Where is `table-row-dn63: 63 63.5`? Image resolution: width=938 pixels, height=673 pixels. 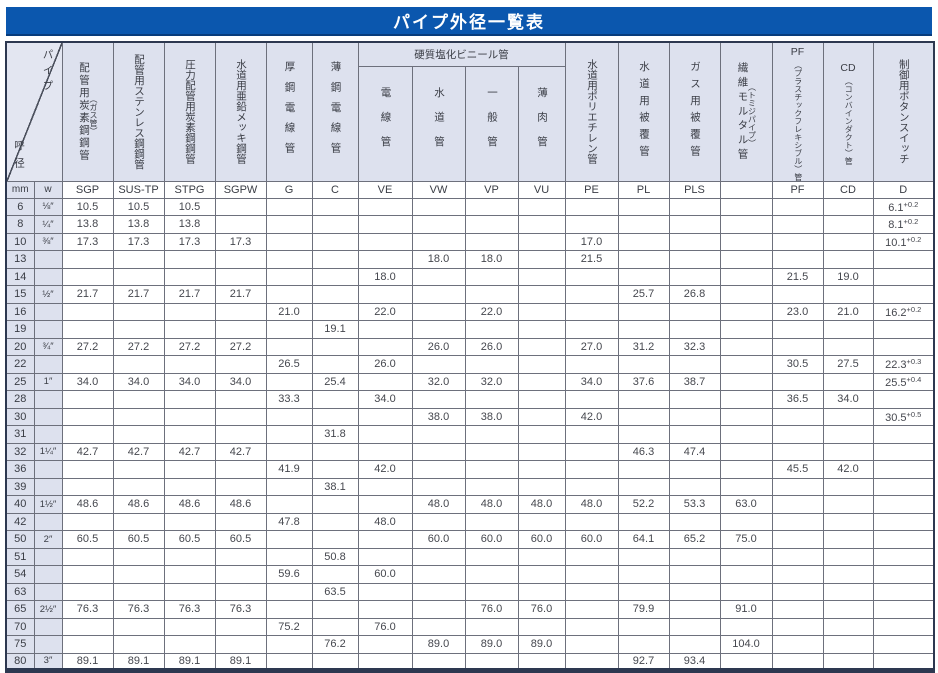 table-row-dn63: 63 63.5 is located at coordinates (470, 592).